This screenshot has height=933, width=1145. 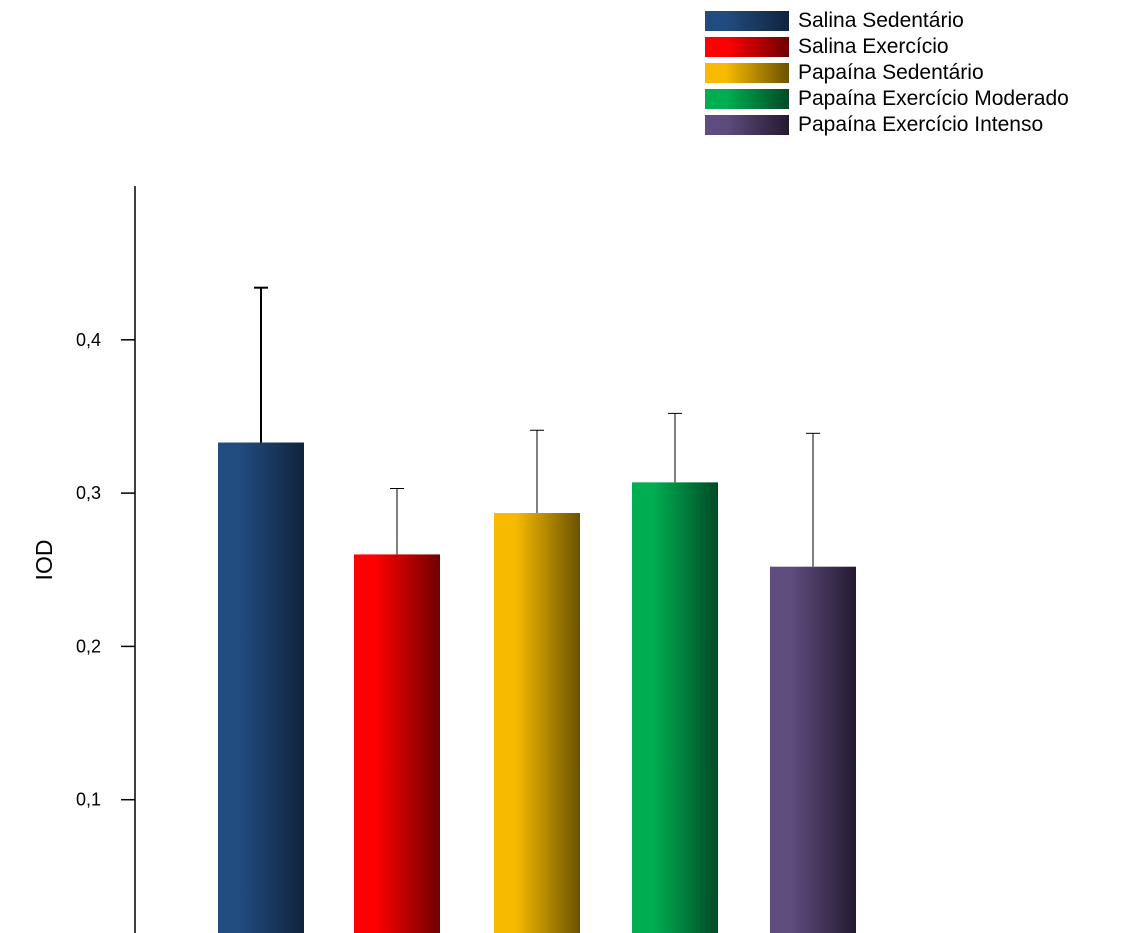 What do you see at coordinates (88, 493) in the screenshot?
I see `y-tick-label: 0,3` at bounding box center [88, 493].